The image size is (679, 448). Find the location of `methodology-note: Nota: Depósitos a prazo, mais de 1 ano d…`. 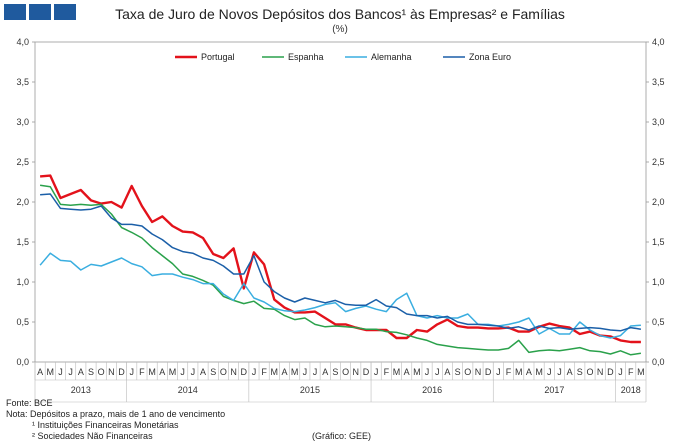

methodology-note: Nota: Depósitos a prazo, mais de 1 ano d… is located at coordinates (116, 414).